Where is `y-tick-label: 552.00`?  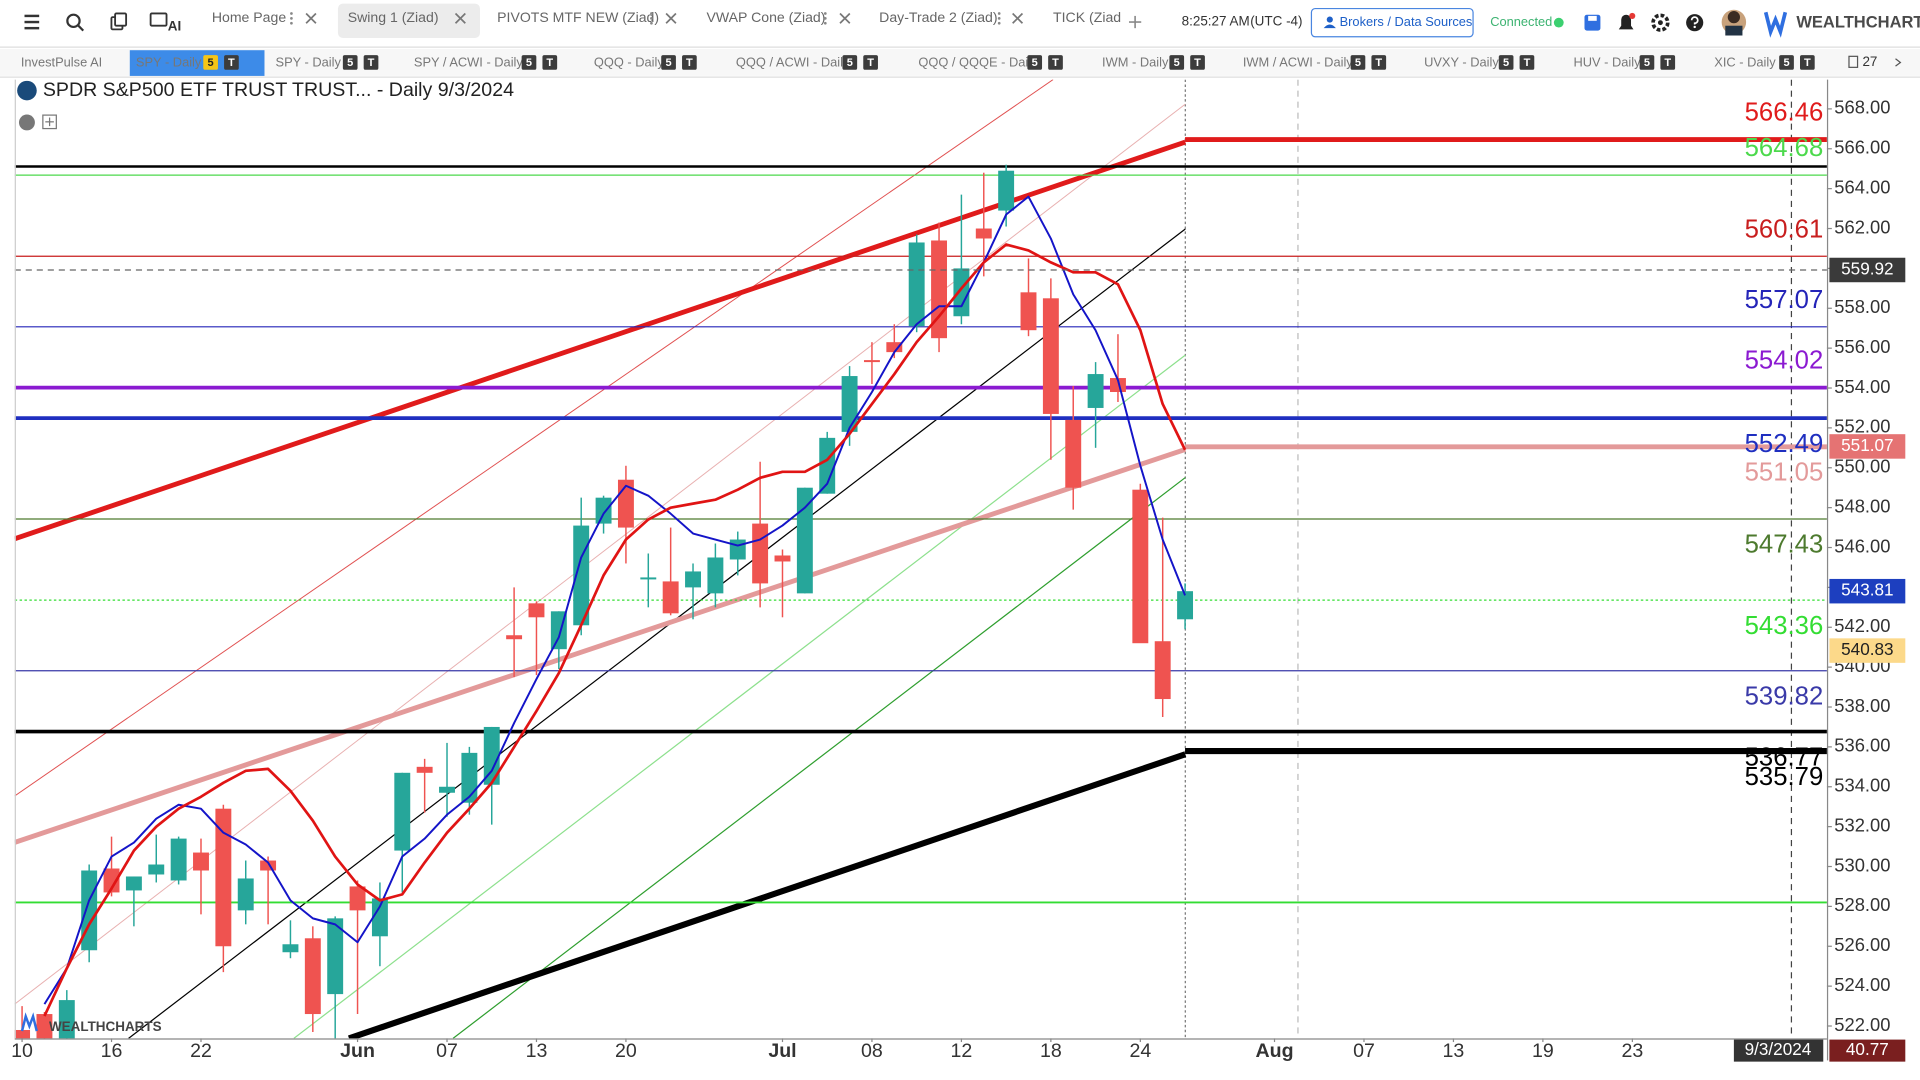 y-tick-label: 552.00 is located at coordinates (1862, 426).